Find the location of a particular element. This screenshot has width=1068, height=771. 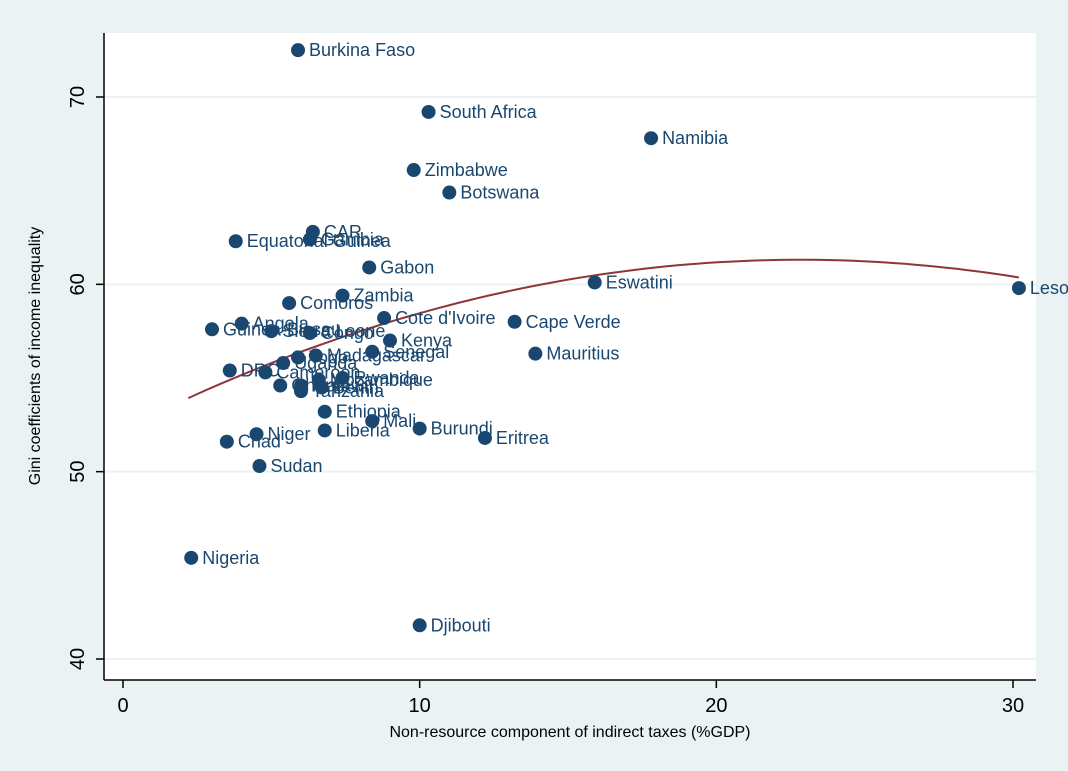

point-label: South Africa is located at coordinates (489, 112).